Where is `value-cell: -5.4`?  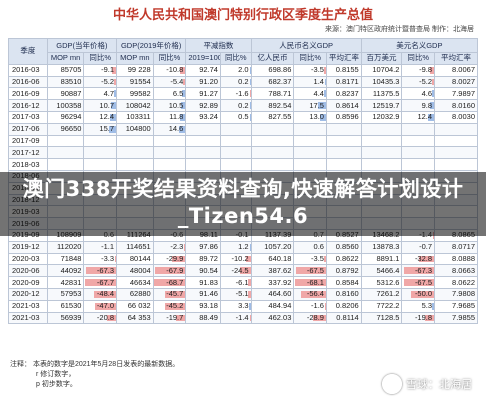 value-cell: -5.4 is located at coordinates (169, 82).